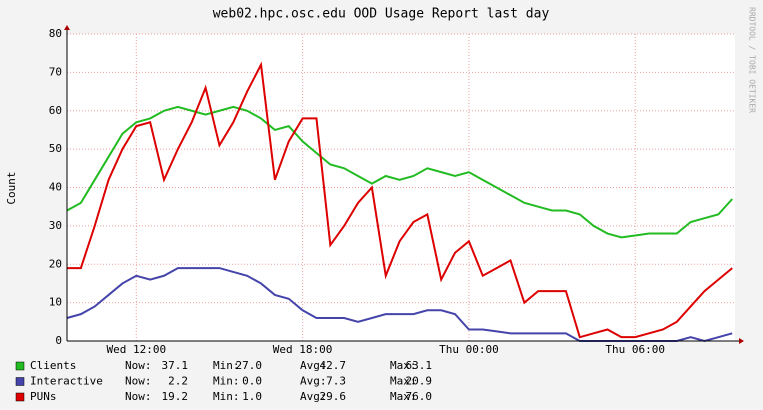 This screenshot has width=763, height=410. I want to click on y-tick-label: 30, so click(55, 225).